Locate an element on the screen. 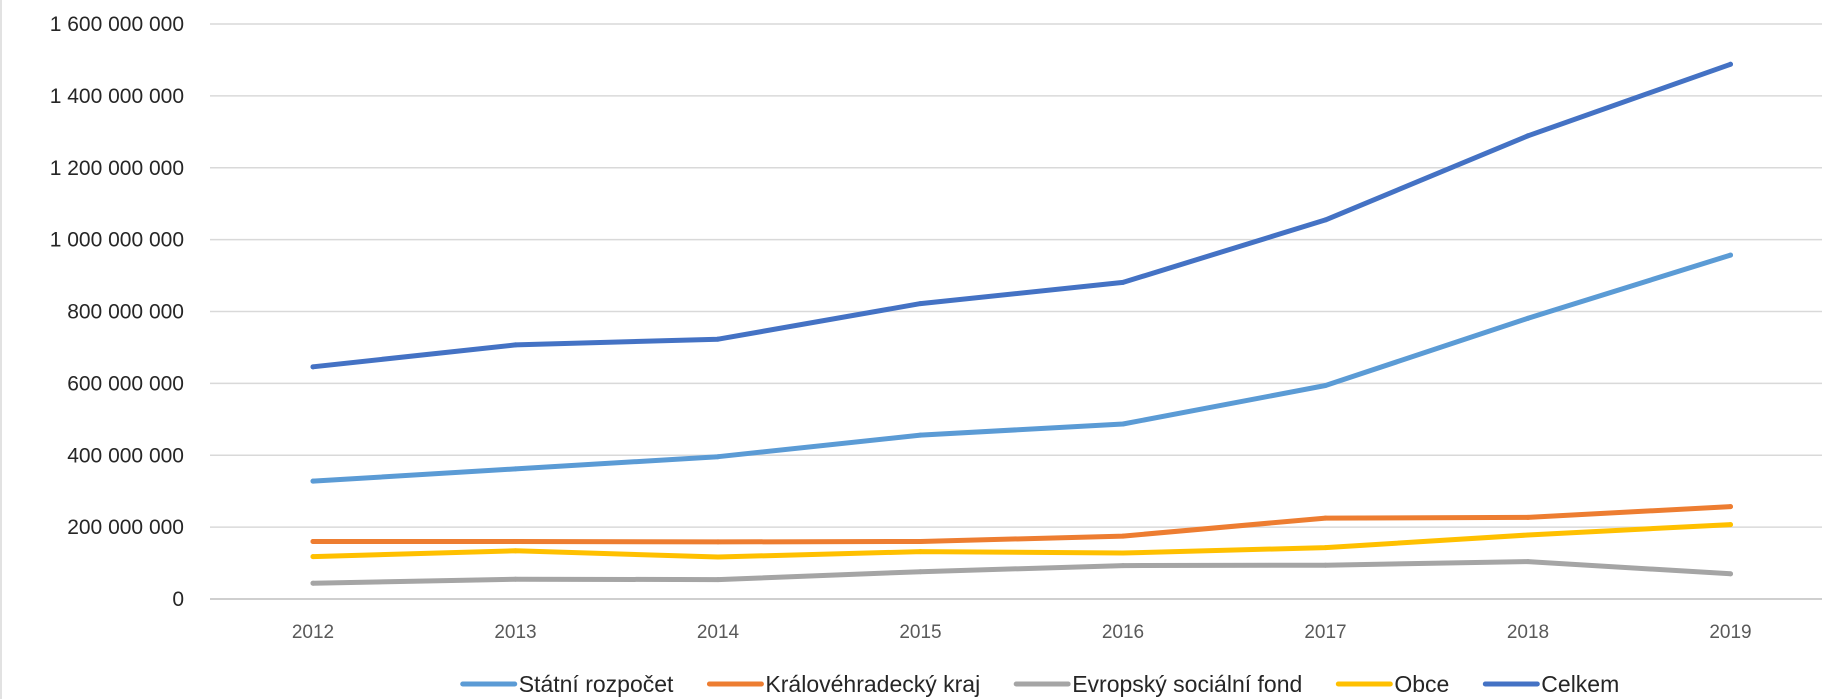 The image size is (1822, 699). y-tick-label: 1 000 000 000 is located at coordinates (117, 240).